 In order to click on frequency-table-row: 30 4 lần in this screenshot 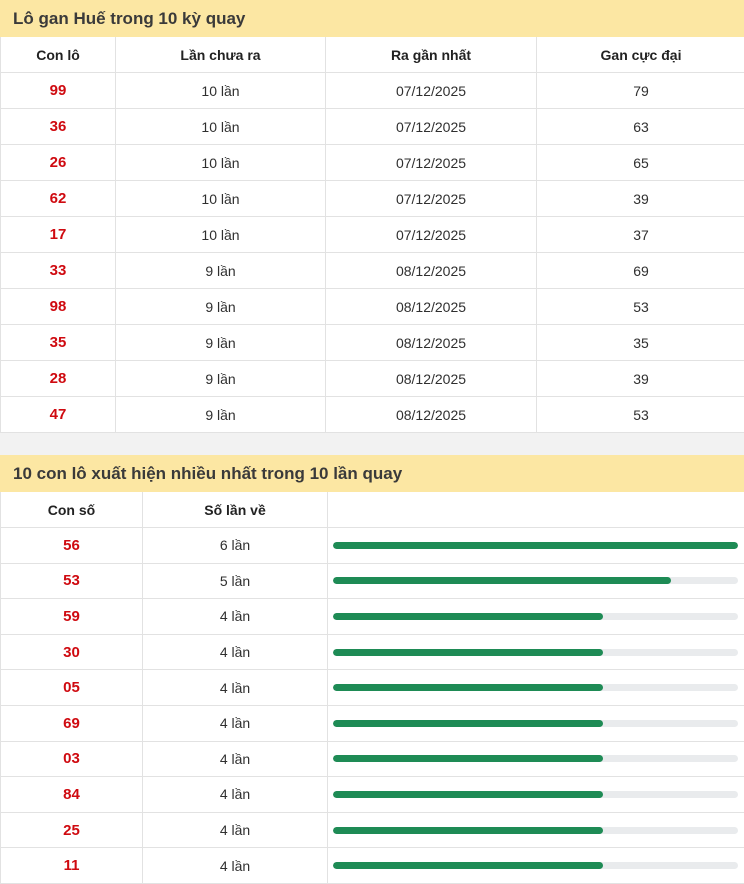, I will do `click(372, 652)`.